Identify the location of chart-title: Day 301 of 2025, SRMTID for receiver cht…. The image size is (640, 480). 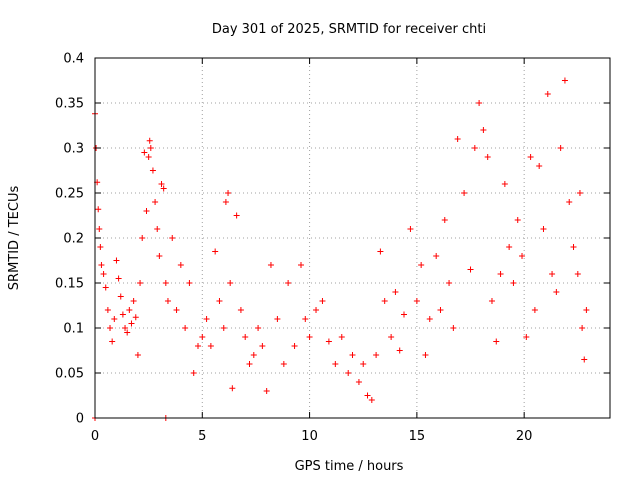
(349, 29).